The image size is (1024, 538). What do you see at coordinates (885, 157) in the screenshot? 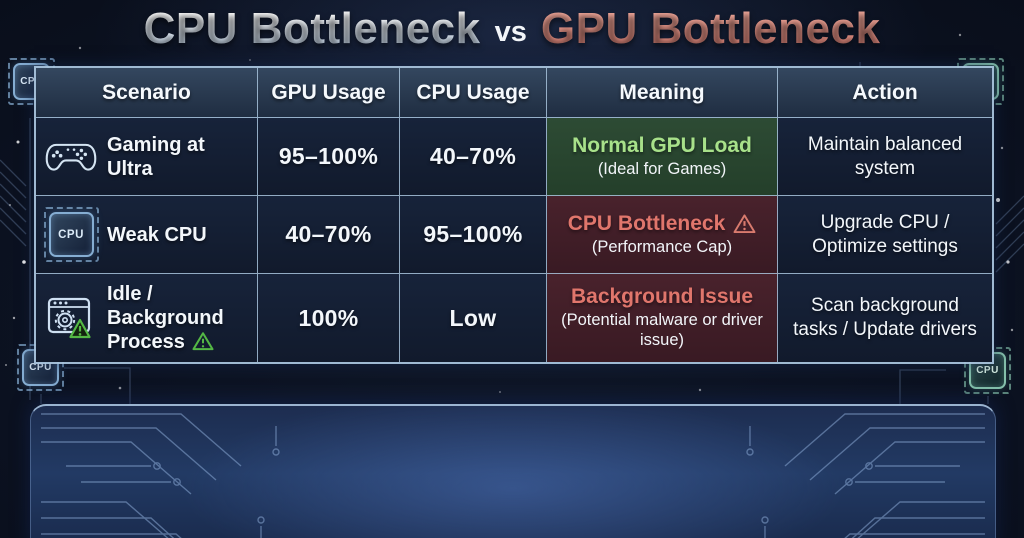
I see `table-row-1-action: Maintain balanced system` at bounding box center [885, 157].